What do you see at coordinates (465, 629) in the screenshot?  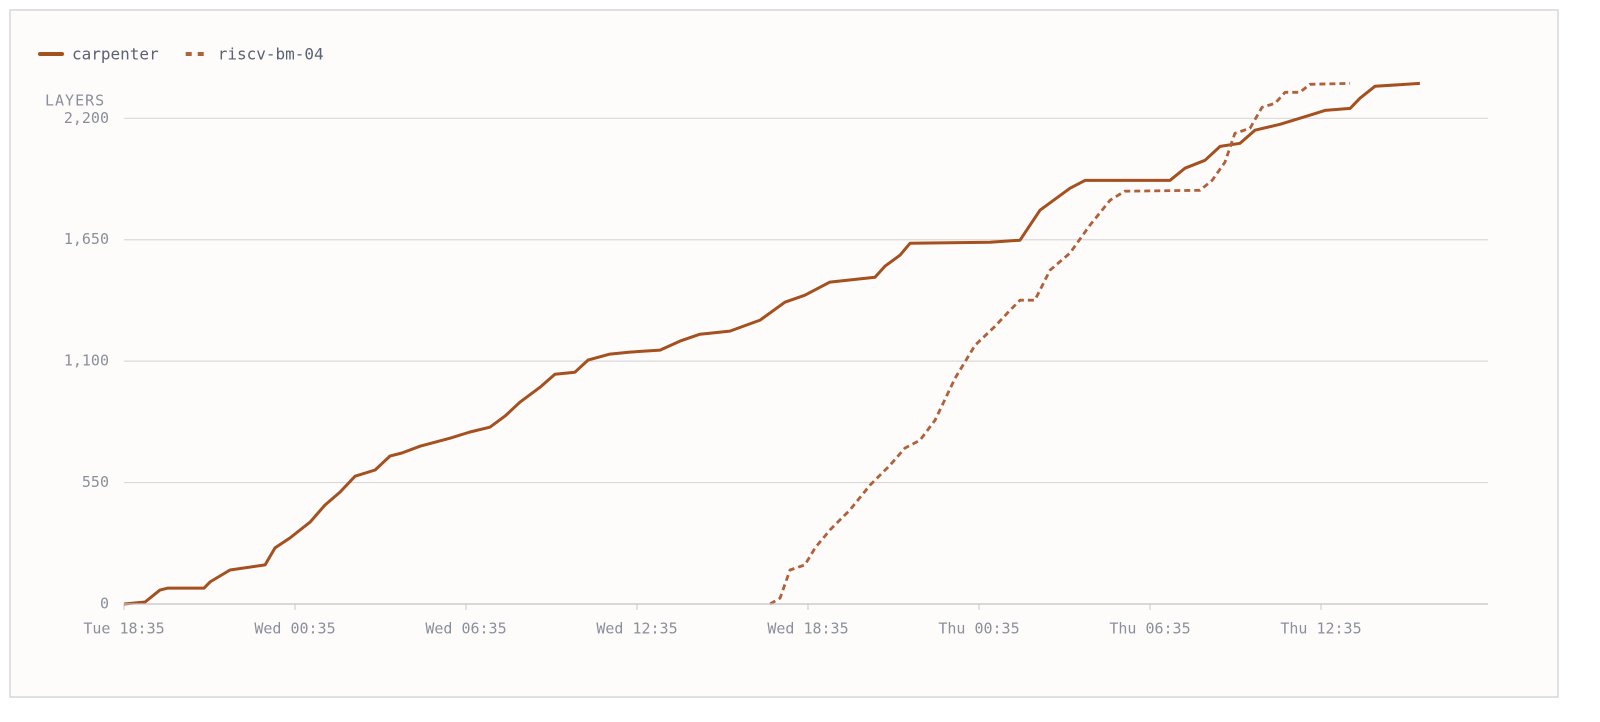 I see `x-tick-label: Wed 06:35` at bounding box center [465, 629].